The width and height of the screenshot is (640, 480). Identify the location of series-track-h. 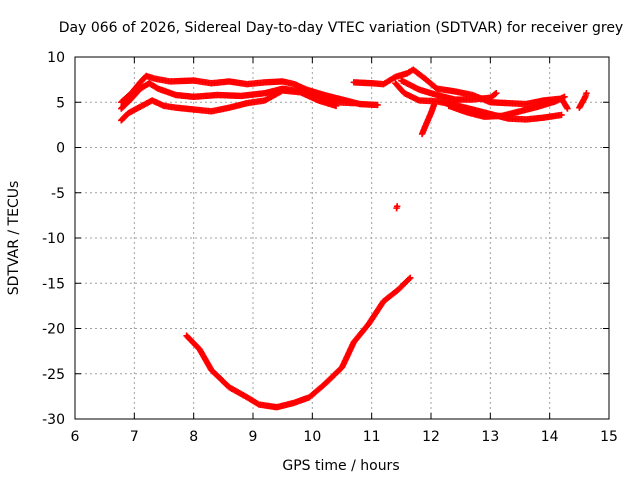
(506, 106).